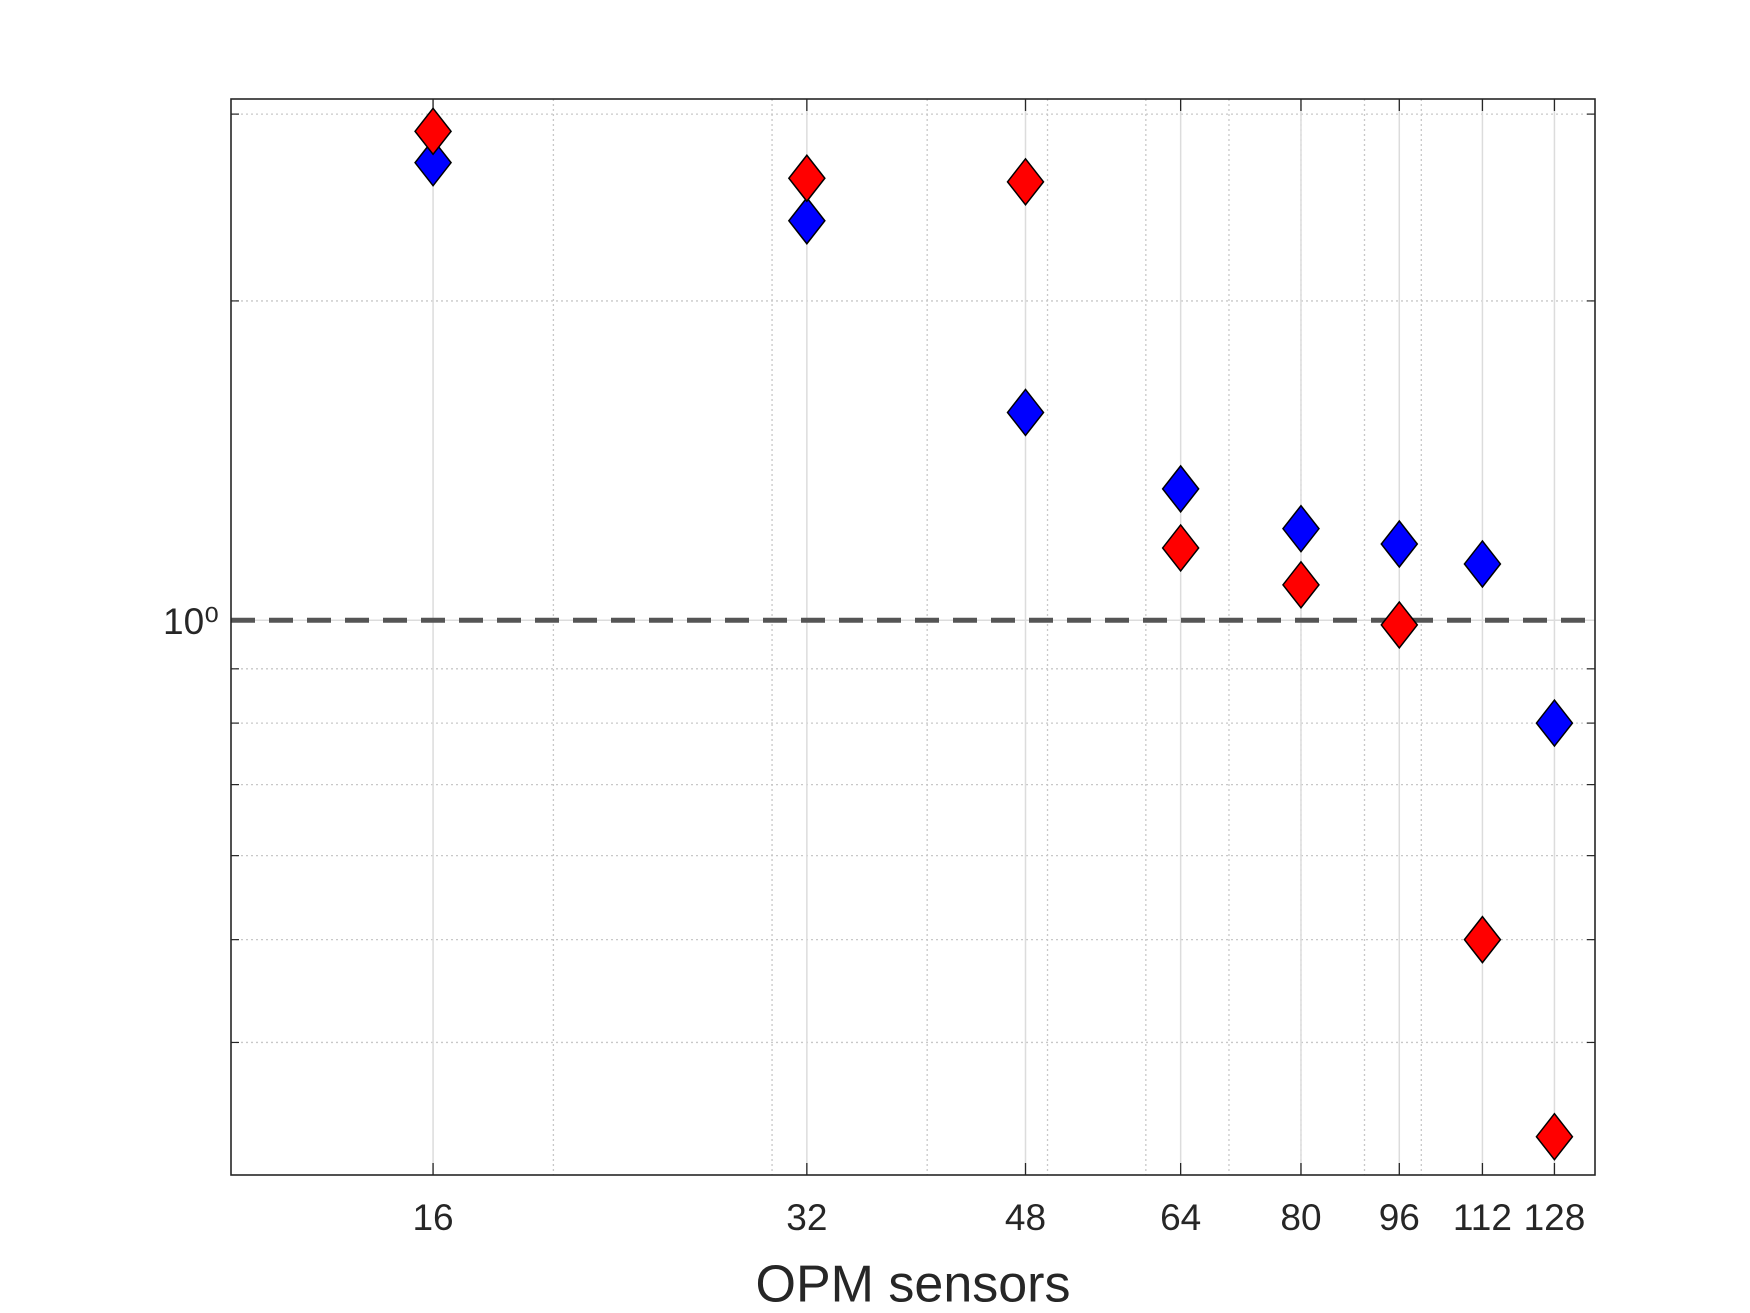 This screenshot has height=1313, width=1750. Describe the element at coordinates (432, 1217) in the screenshot. I see `x-tick-label: 16` at that location.